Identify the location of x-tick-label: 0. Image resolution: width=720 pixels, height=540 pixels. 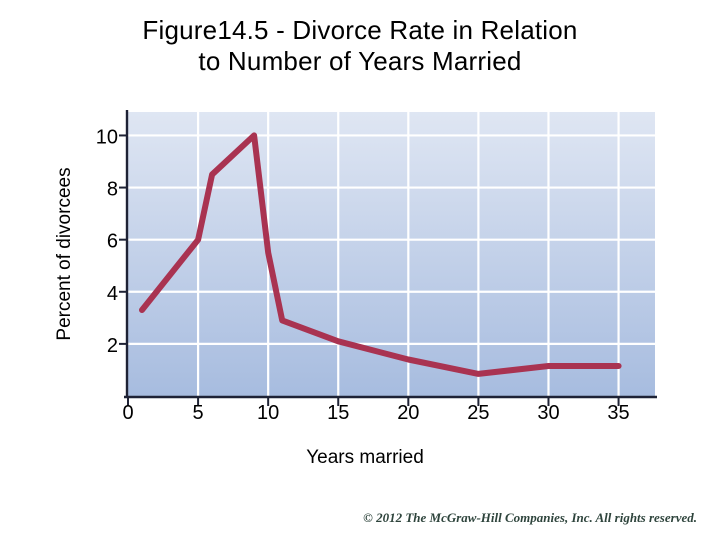
(127, 413).